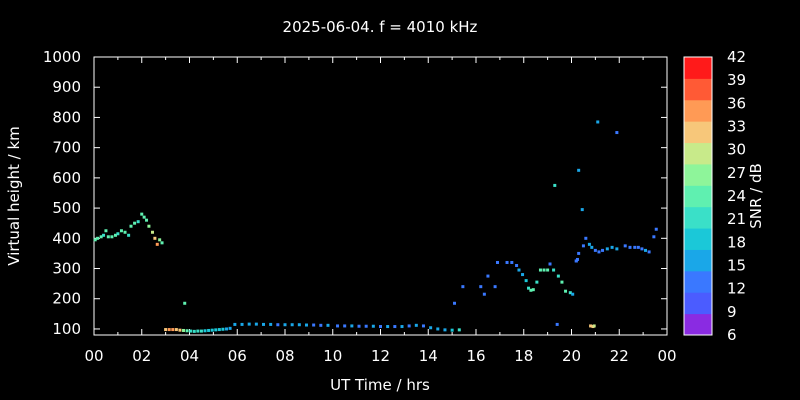 This screenshot has width=800, height=400. I want to click on chart-title: 2025-06-04. f = 4010 kHz, so click(380, 27).